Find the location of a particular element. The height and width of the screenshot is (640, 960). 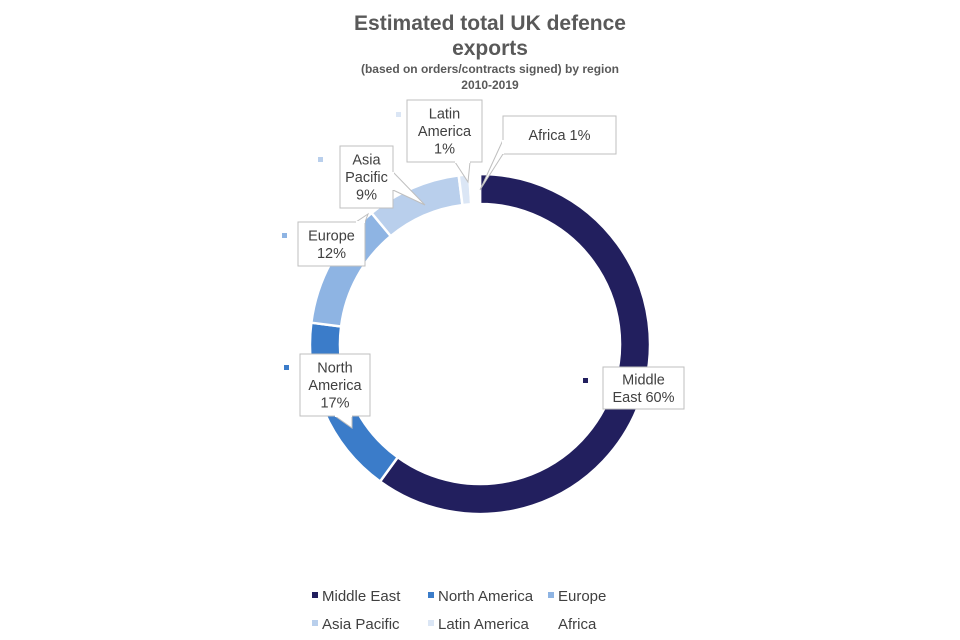

legend-item-middle-east: Middle East is located at coordinates (356, 596).